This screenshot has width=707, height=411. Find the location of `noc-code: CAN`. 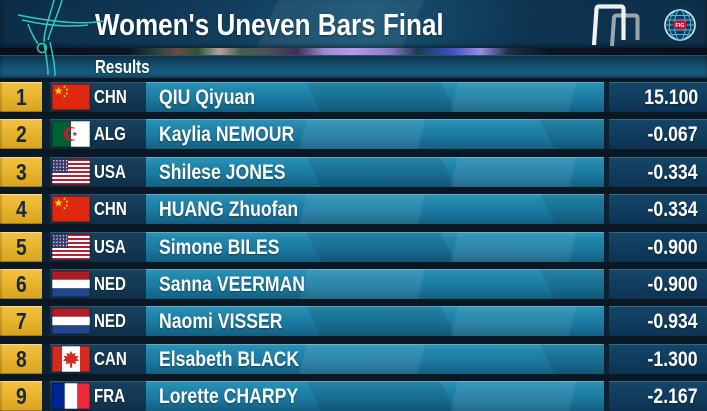

noc-code: CAN is located at coordinates (110, 358).